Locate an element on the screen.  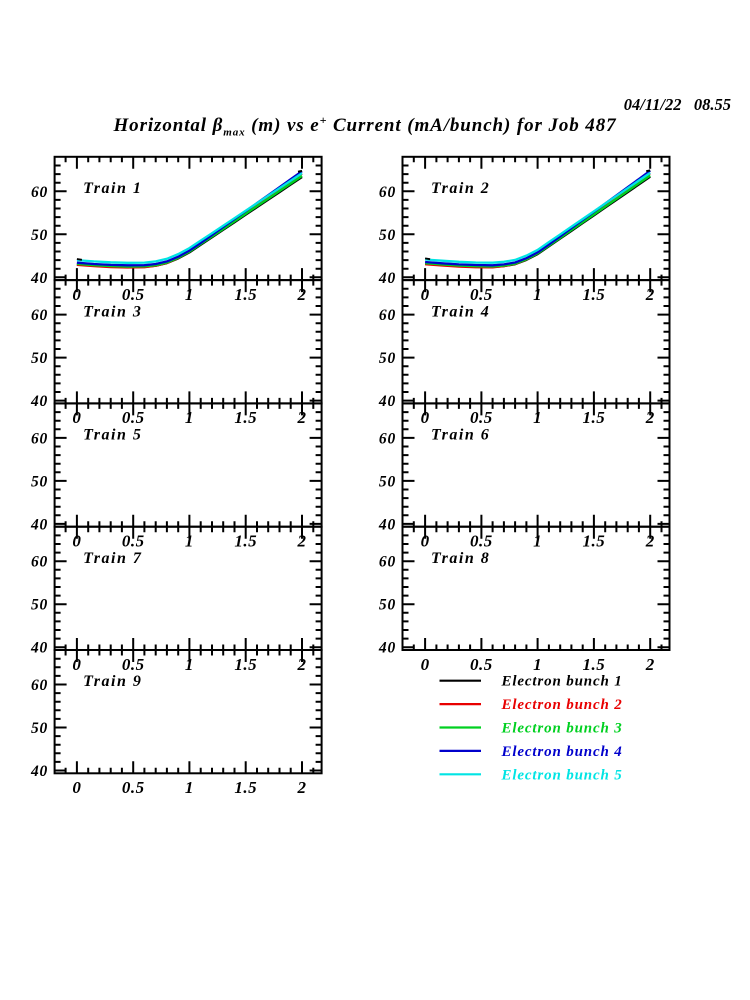
svg-text: Train 5 is located at coordinates (112, 435).